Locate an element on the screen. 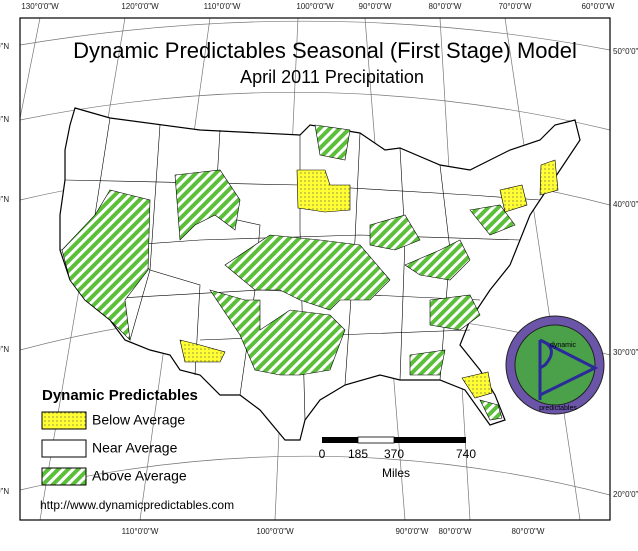  graticule-label: 130°0'0"W is located at coordinates (40, 6).